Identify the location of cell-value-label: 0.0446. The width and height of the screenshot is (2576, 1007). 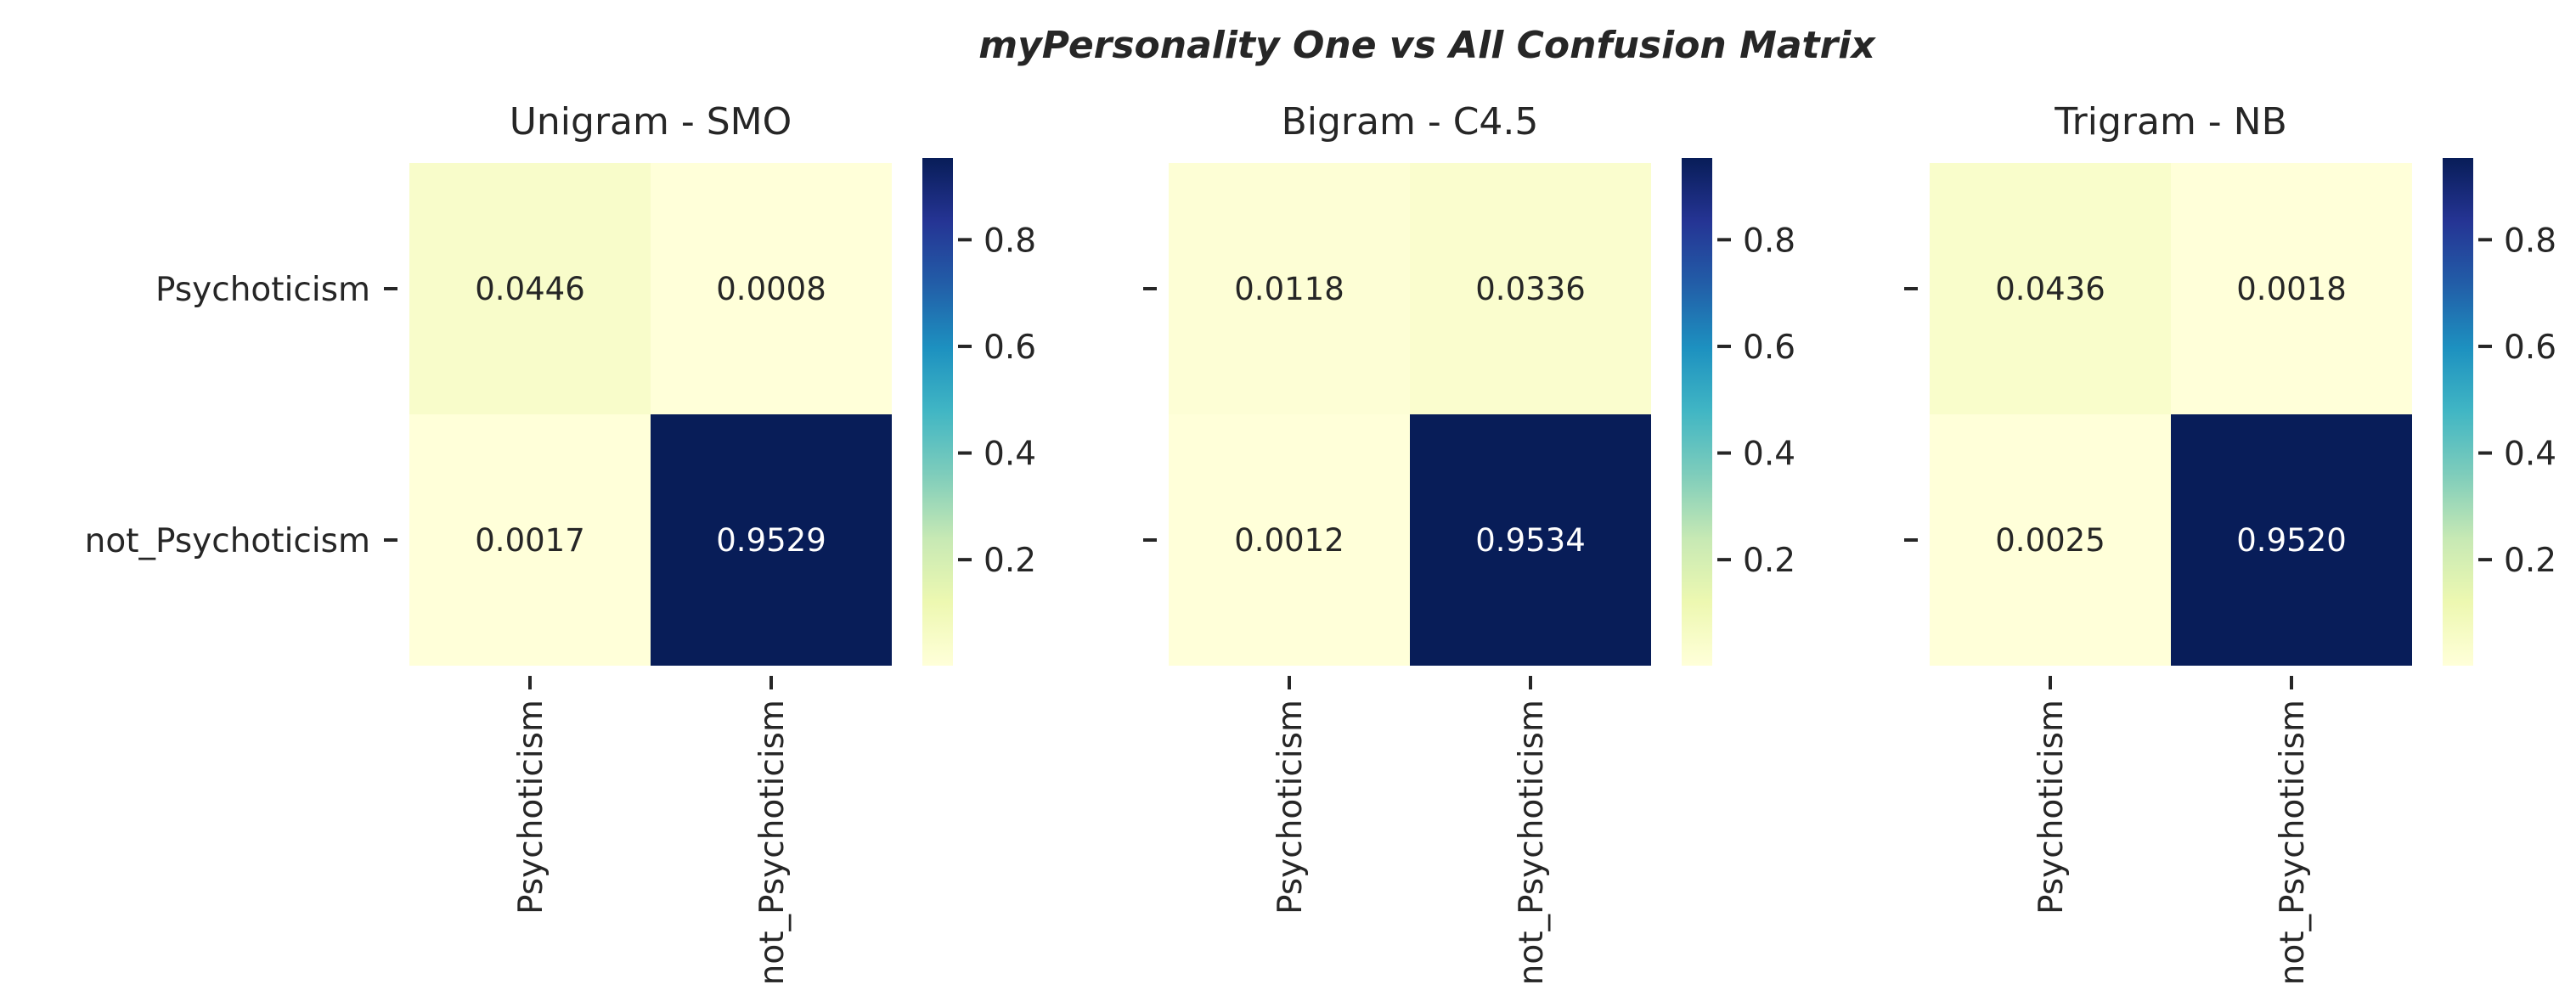
(529, 289).